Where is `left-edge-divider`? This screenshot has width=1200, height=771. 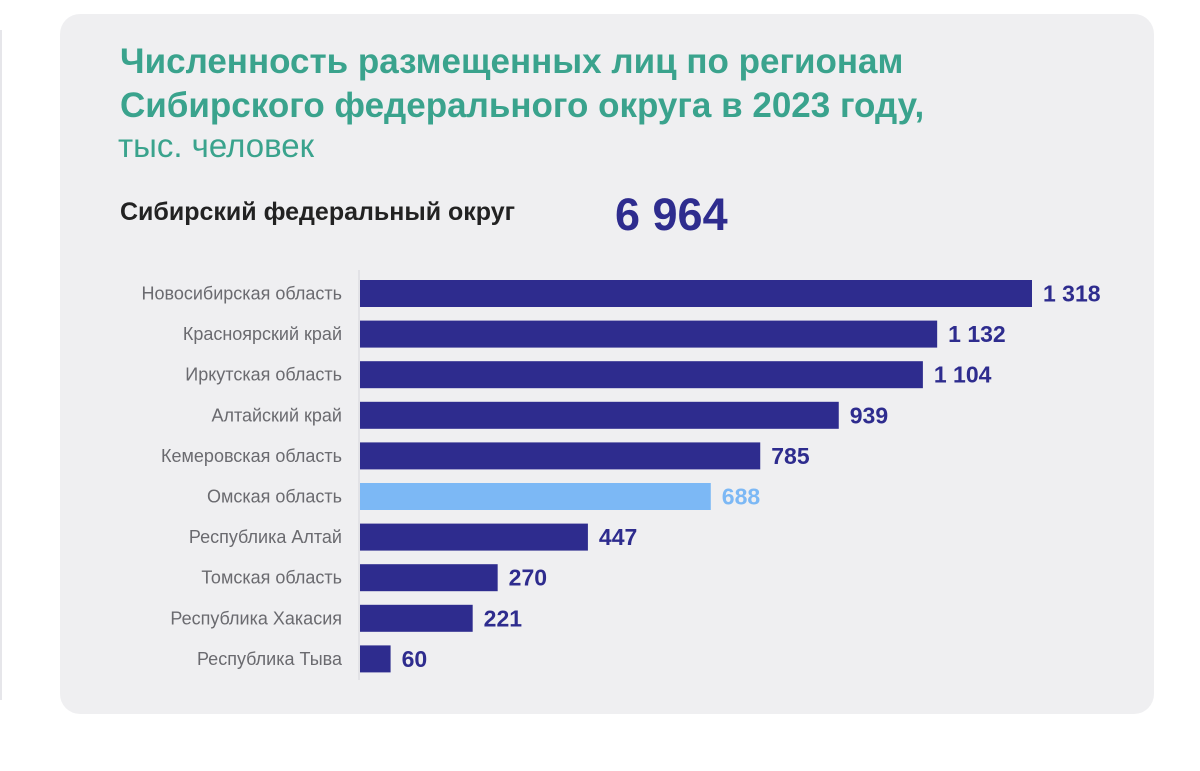
left-edge-divider is located at coordinates (1, 365).